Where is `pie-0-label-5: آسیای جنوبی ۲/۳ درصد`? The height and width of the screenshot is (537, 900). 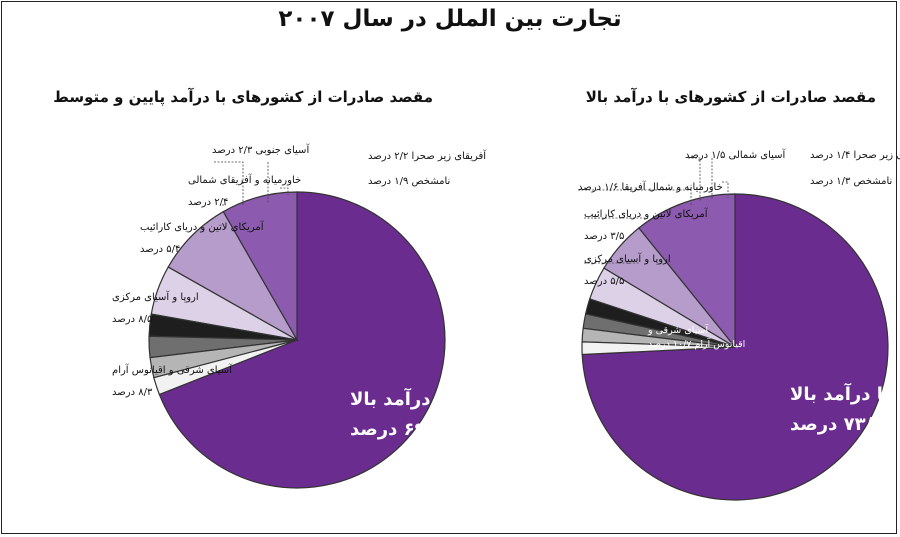
pie-0-label-5: آسیای جنوبی ۲/۳ درصد is located at coordinates (261, 149).